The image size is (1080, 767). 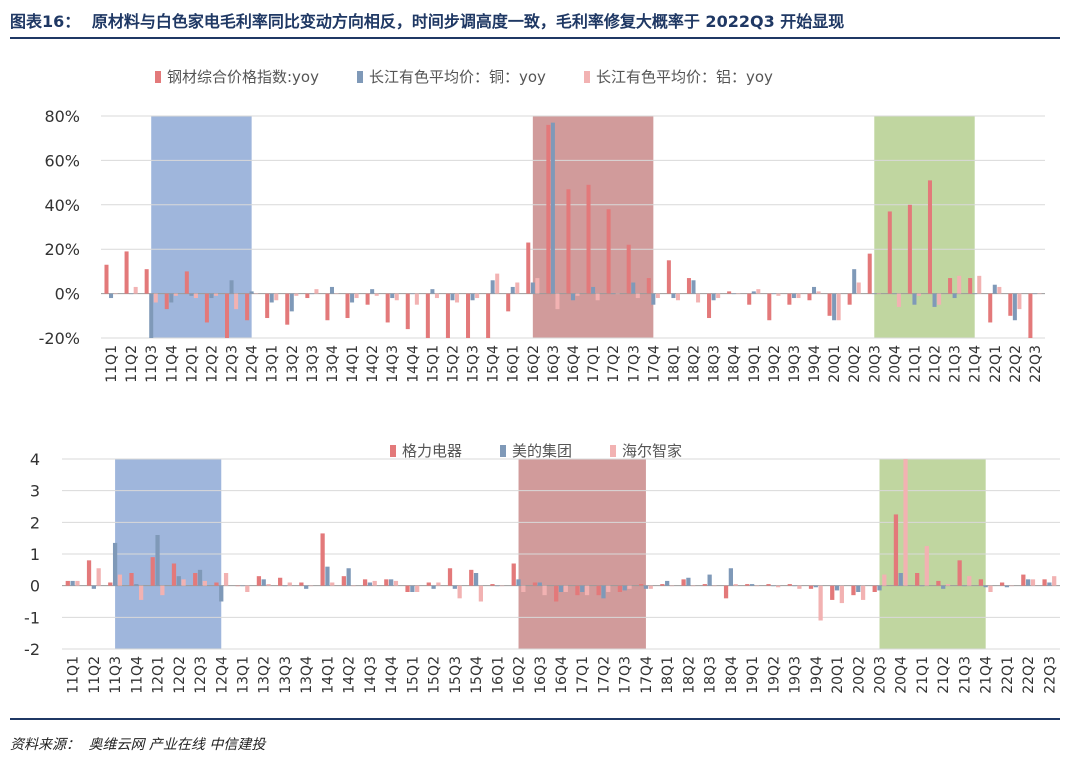 What do you see at coordinates (815, 364) in the screenshot?
I see `x-tick-label: 19Q4` at bounding box center [815, 364].